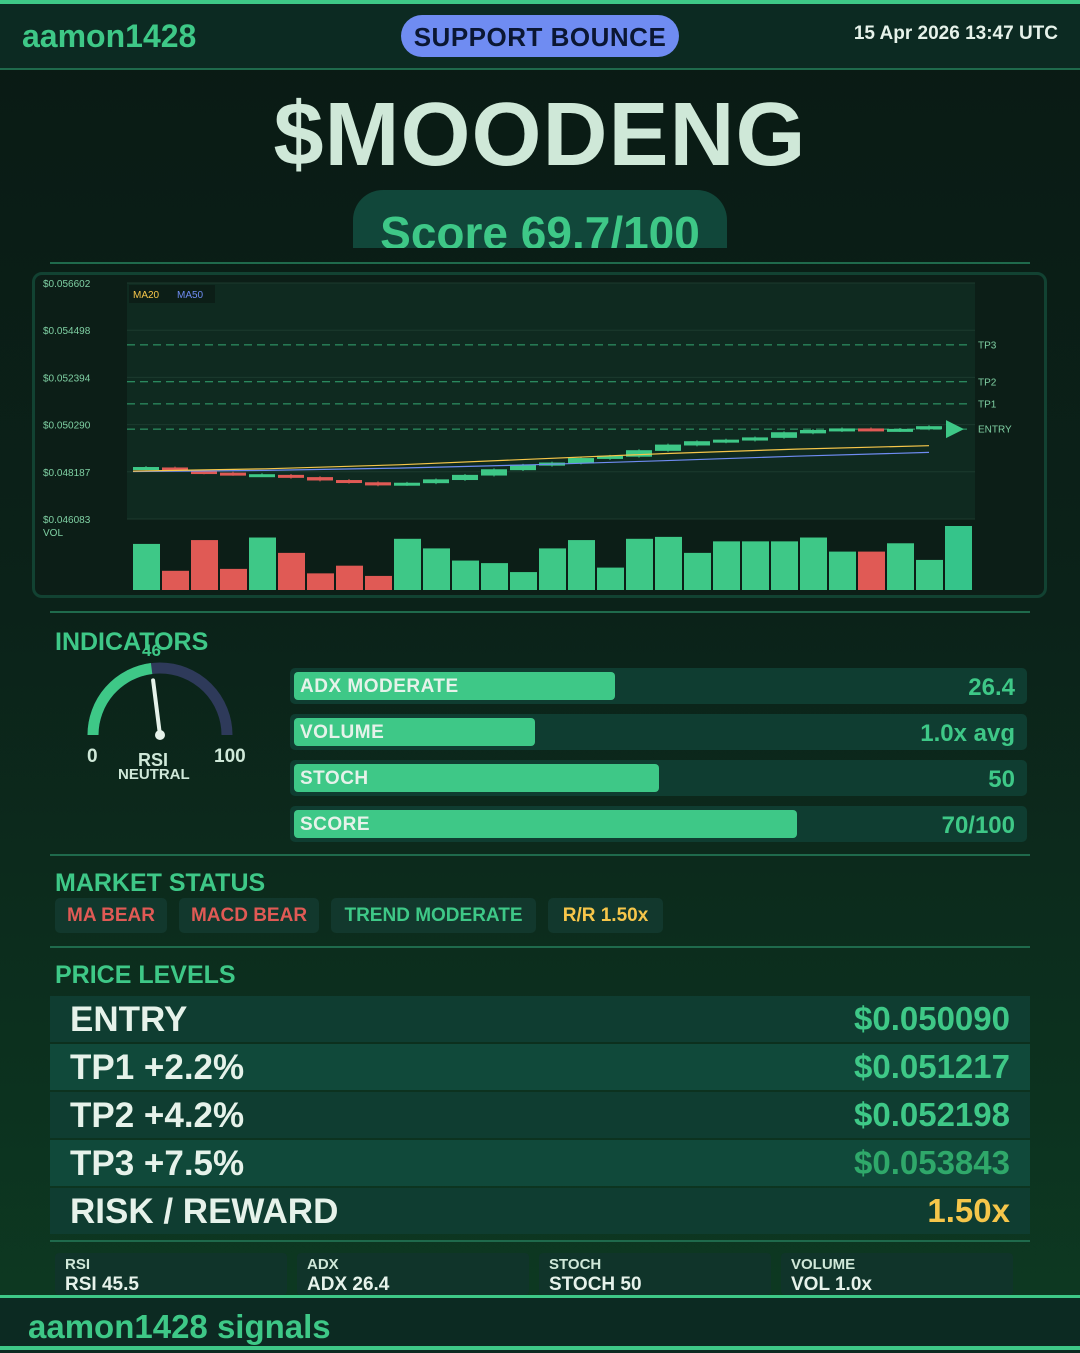  What do you see at coordinates (823, 1264) in the screenshot?
I see `stat-key: VOLUME` at bounding box center [823, 1264].